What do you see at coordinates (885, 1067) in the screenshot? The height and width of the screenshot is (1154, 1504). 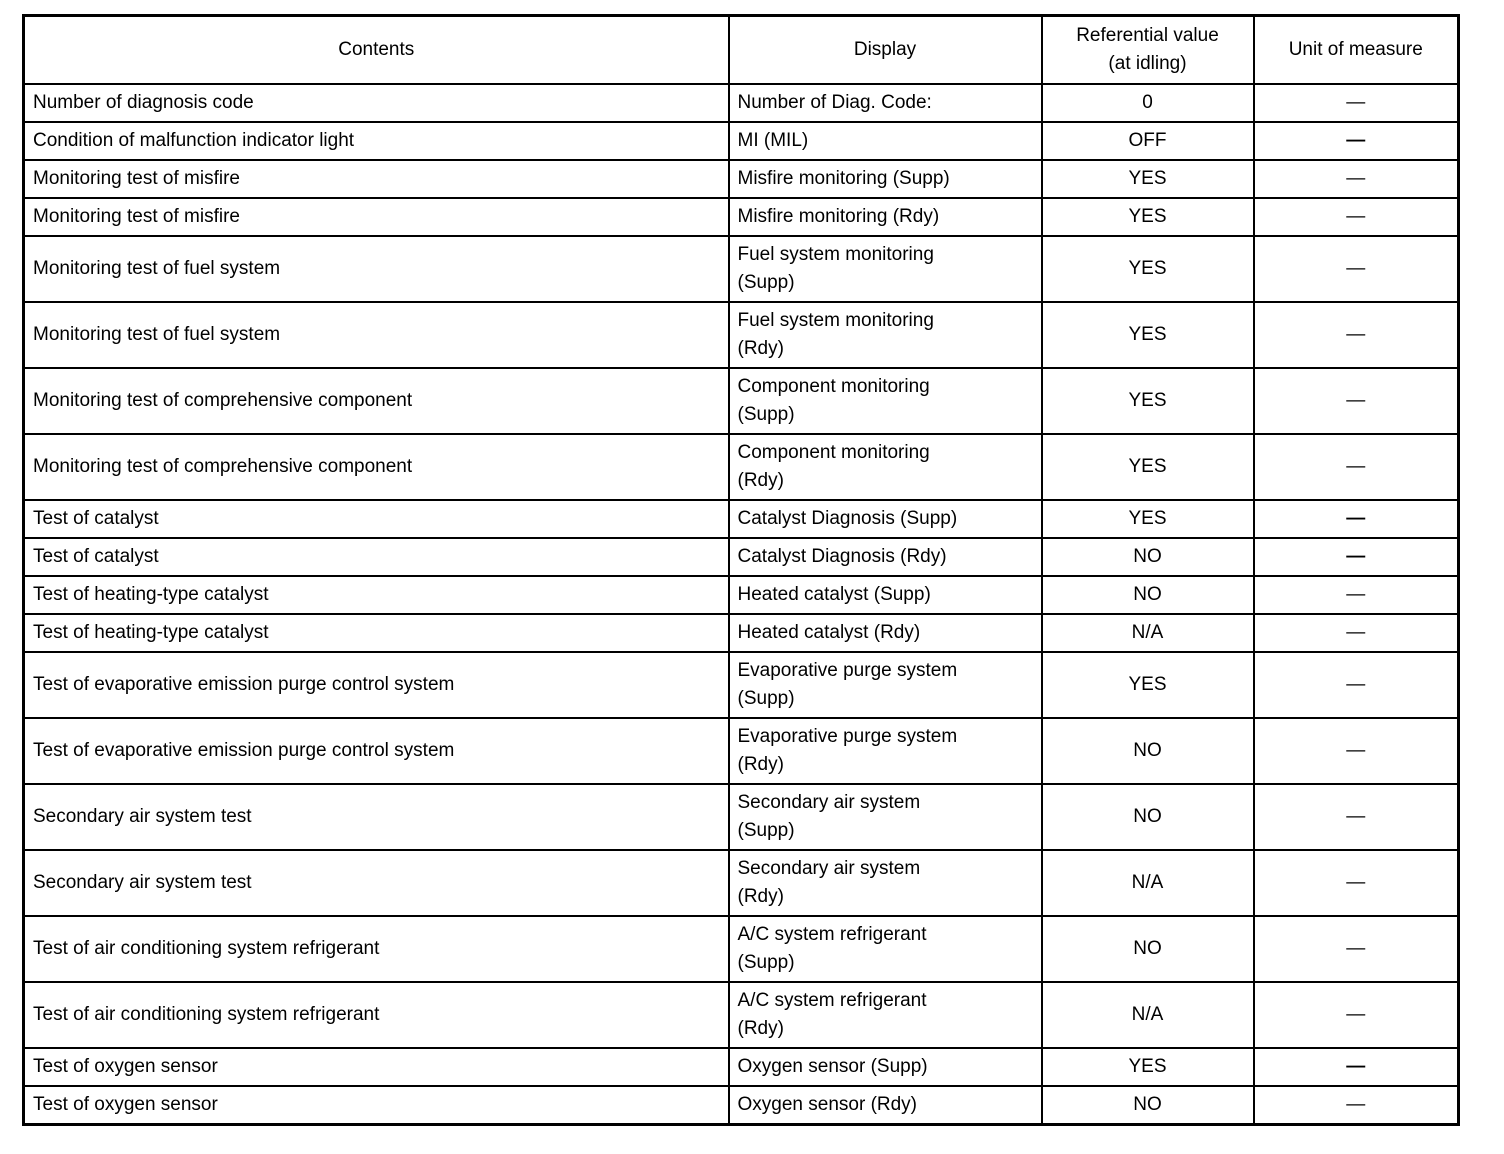 I see `display-cell: Oxygen sensor (Supp)` at bounding box center [885, 1067].